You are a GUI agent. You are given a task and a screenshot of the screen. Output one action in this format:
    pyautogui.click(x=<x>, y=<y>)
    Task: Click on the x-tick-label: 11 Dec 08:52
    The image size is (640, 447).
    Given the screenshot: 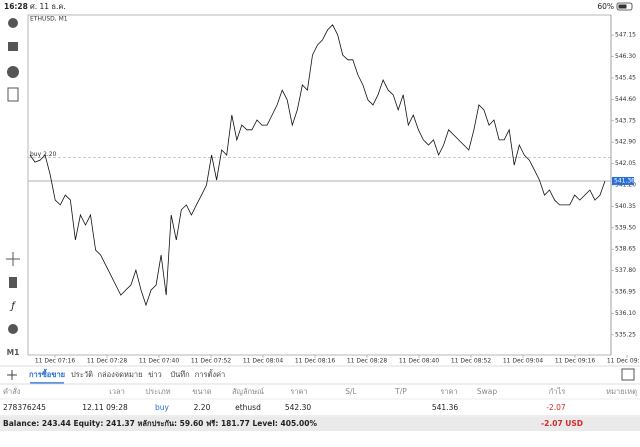 What is the action you would take?
    pyautogui.click(x=471, y=361)
    